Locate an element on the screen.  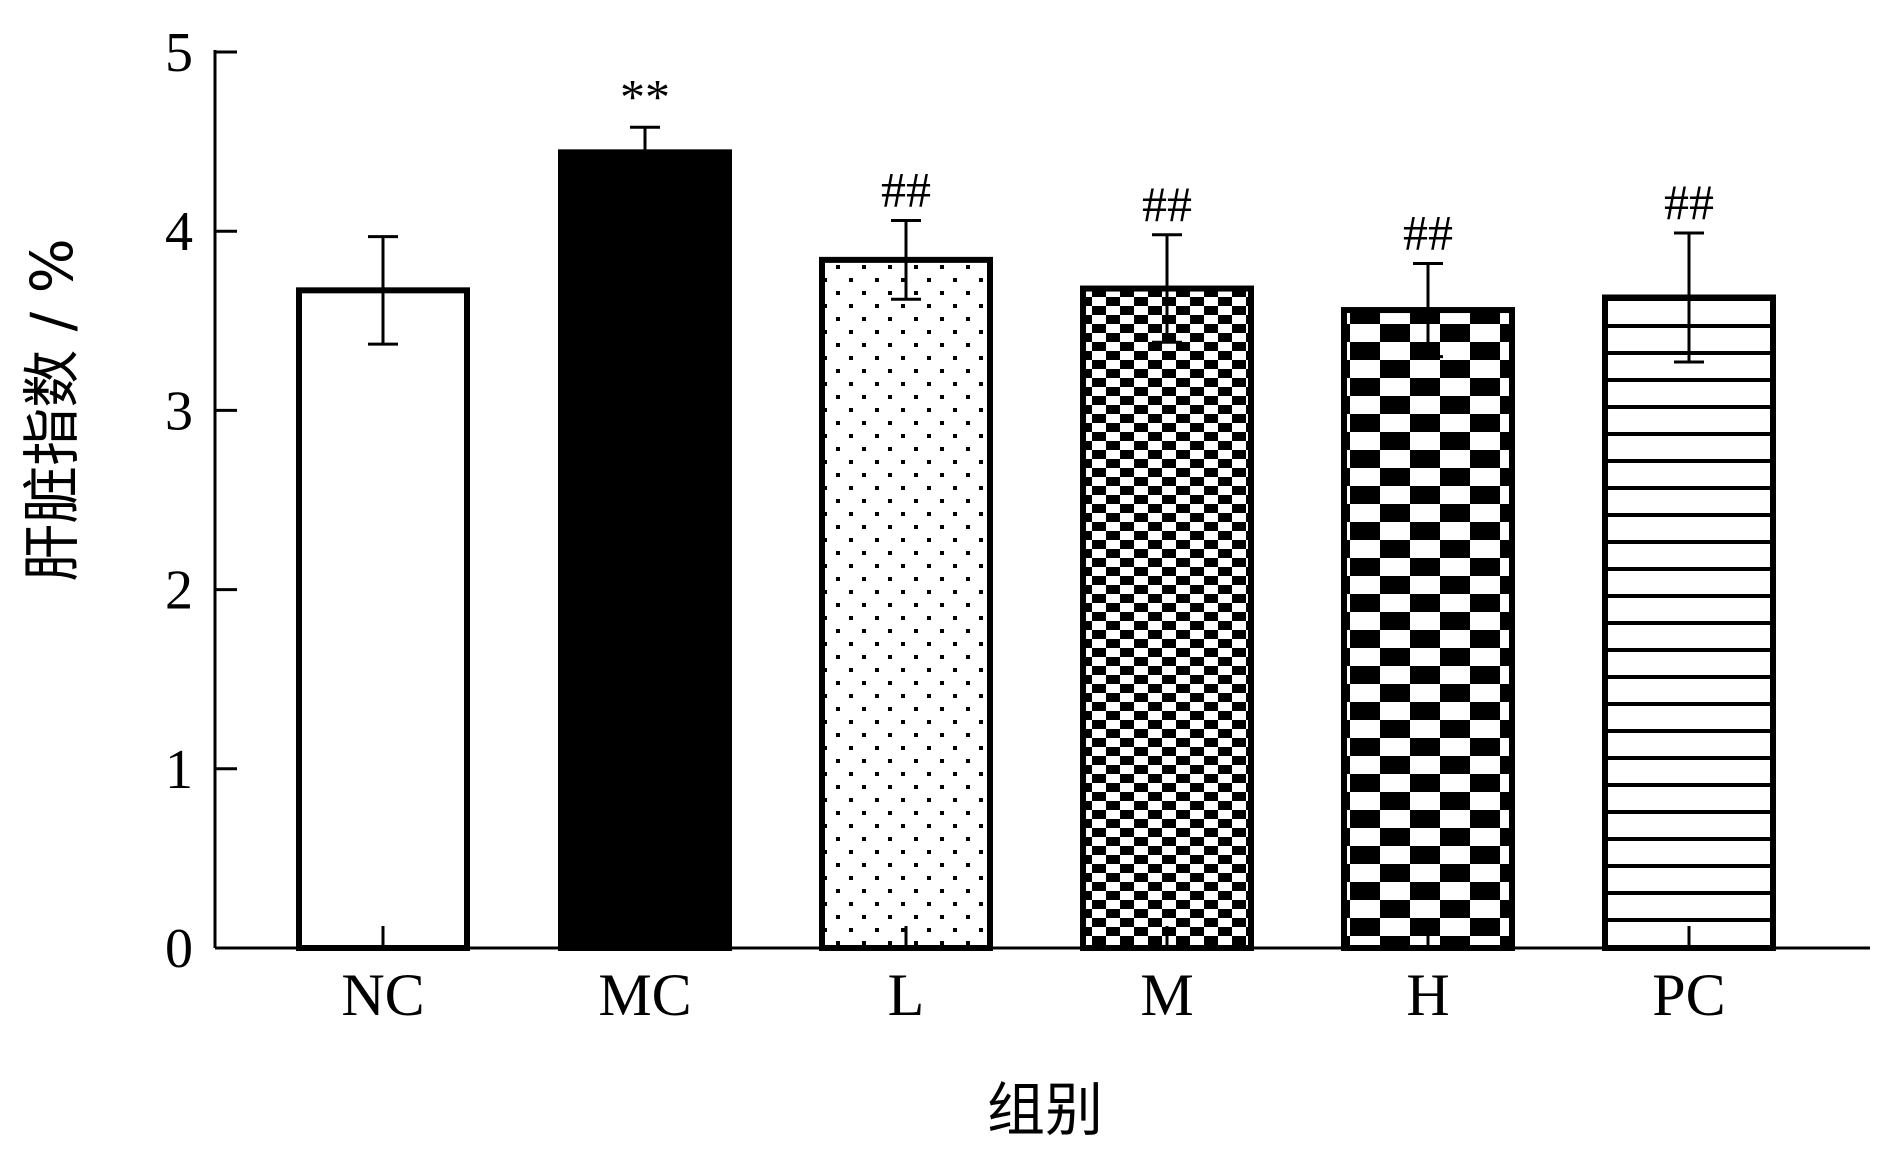
x-tick-label-pc: PC is located at coordinates (1688, 995).